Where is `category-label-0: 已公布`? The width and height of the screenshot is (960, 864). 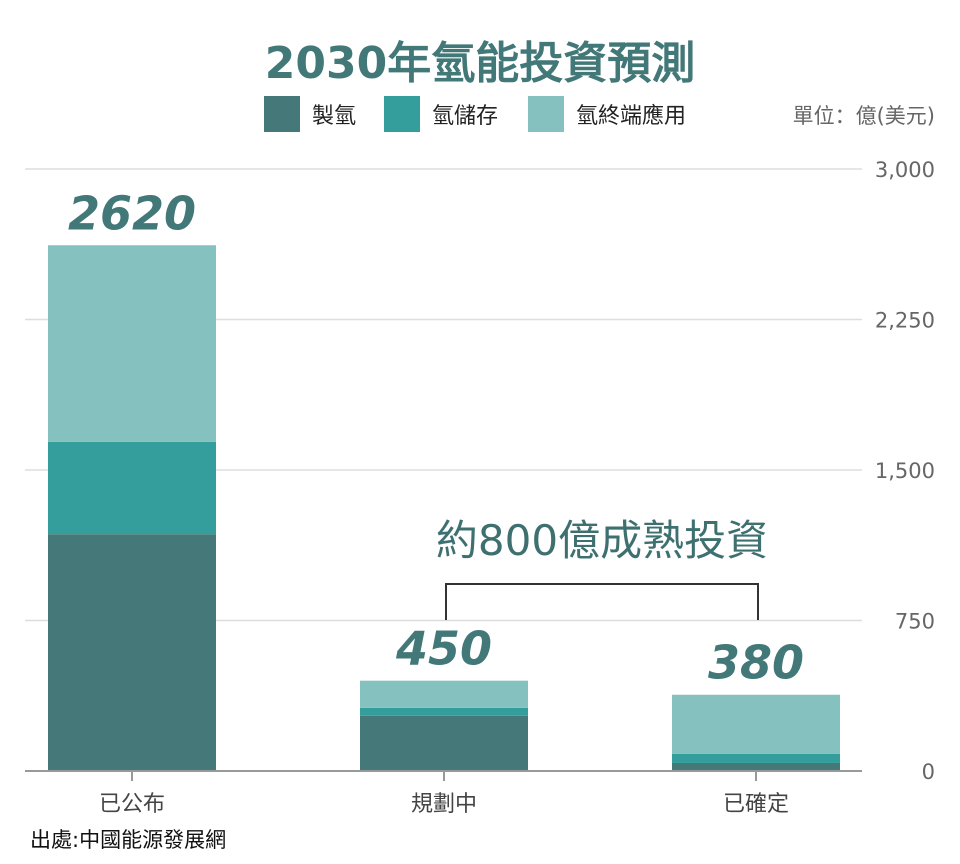
category-label-0: 已公布 is located at coordinates (132, 804).